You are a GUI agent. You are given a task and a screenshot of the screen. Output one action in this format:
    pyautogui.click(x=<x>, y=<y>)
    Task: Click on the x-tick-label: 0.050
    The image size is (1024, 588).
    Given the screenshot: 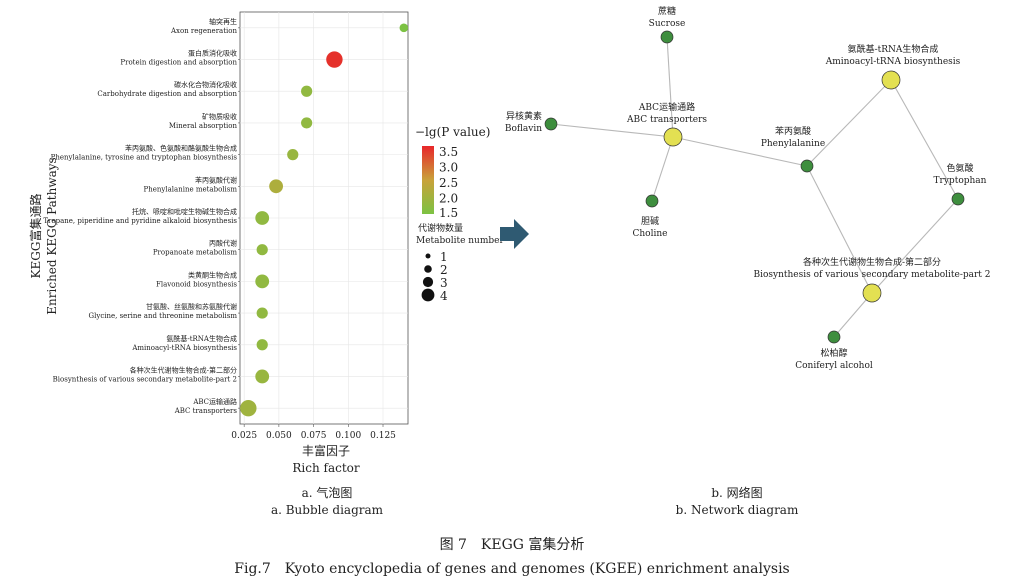 What is the action you would take?
    pyautogui.click(x=279, y=436)
    